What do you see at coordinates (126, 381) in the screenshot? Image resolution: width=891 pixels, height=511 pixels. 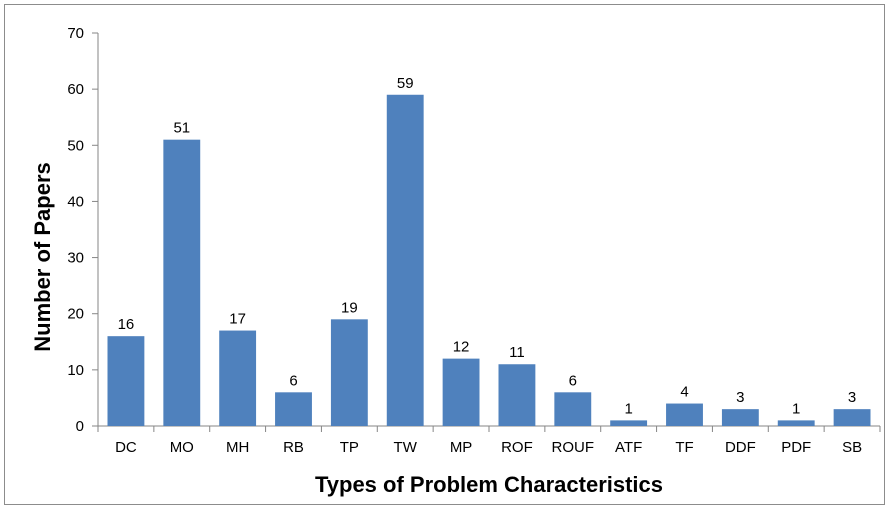 I see `bar-dc` at bounding box center [126, 381].